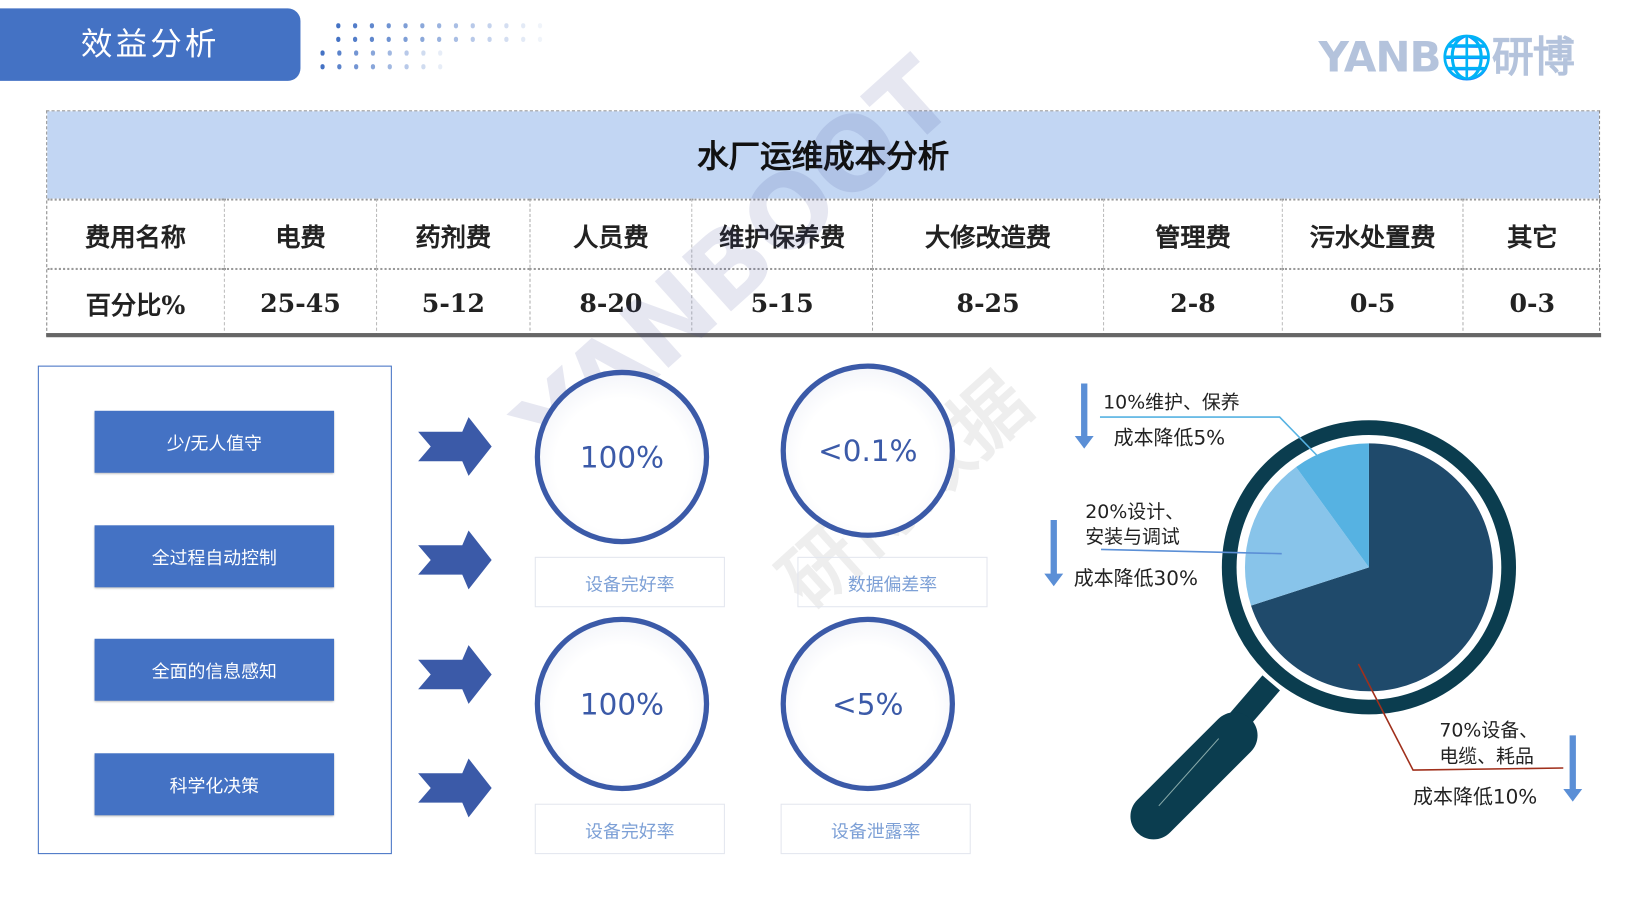 This screenshot has width=1639, height=912. I want to click on globe-icon: 🌐, so click(1466, 57).